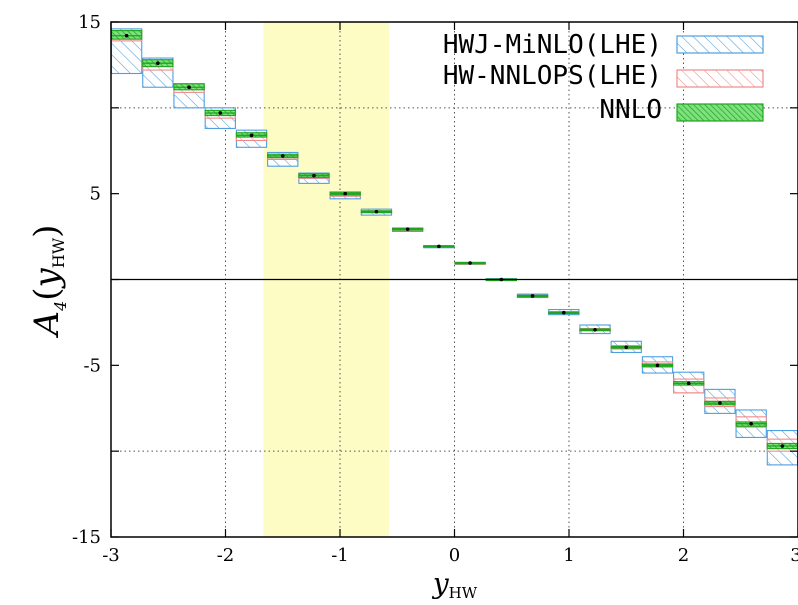  I want to click on legend: HWJ-MiNLO(LHE) HW-NNLOPS(LHE) NNLO, so click(603, 77).